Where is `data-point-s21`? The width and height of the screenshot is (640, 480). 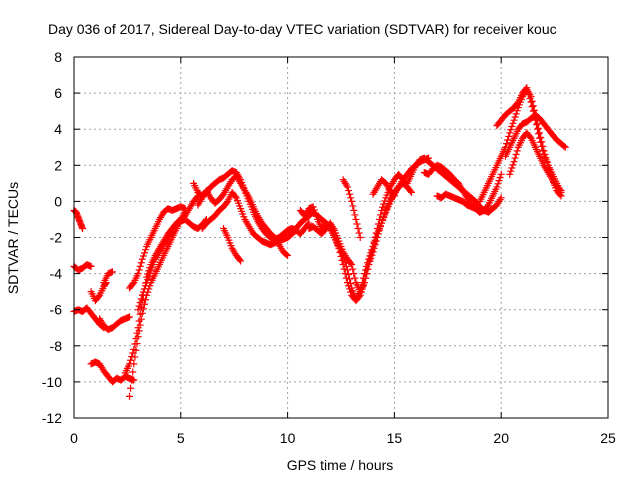
data-point-s21 is located at coordinates (501, 198).